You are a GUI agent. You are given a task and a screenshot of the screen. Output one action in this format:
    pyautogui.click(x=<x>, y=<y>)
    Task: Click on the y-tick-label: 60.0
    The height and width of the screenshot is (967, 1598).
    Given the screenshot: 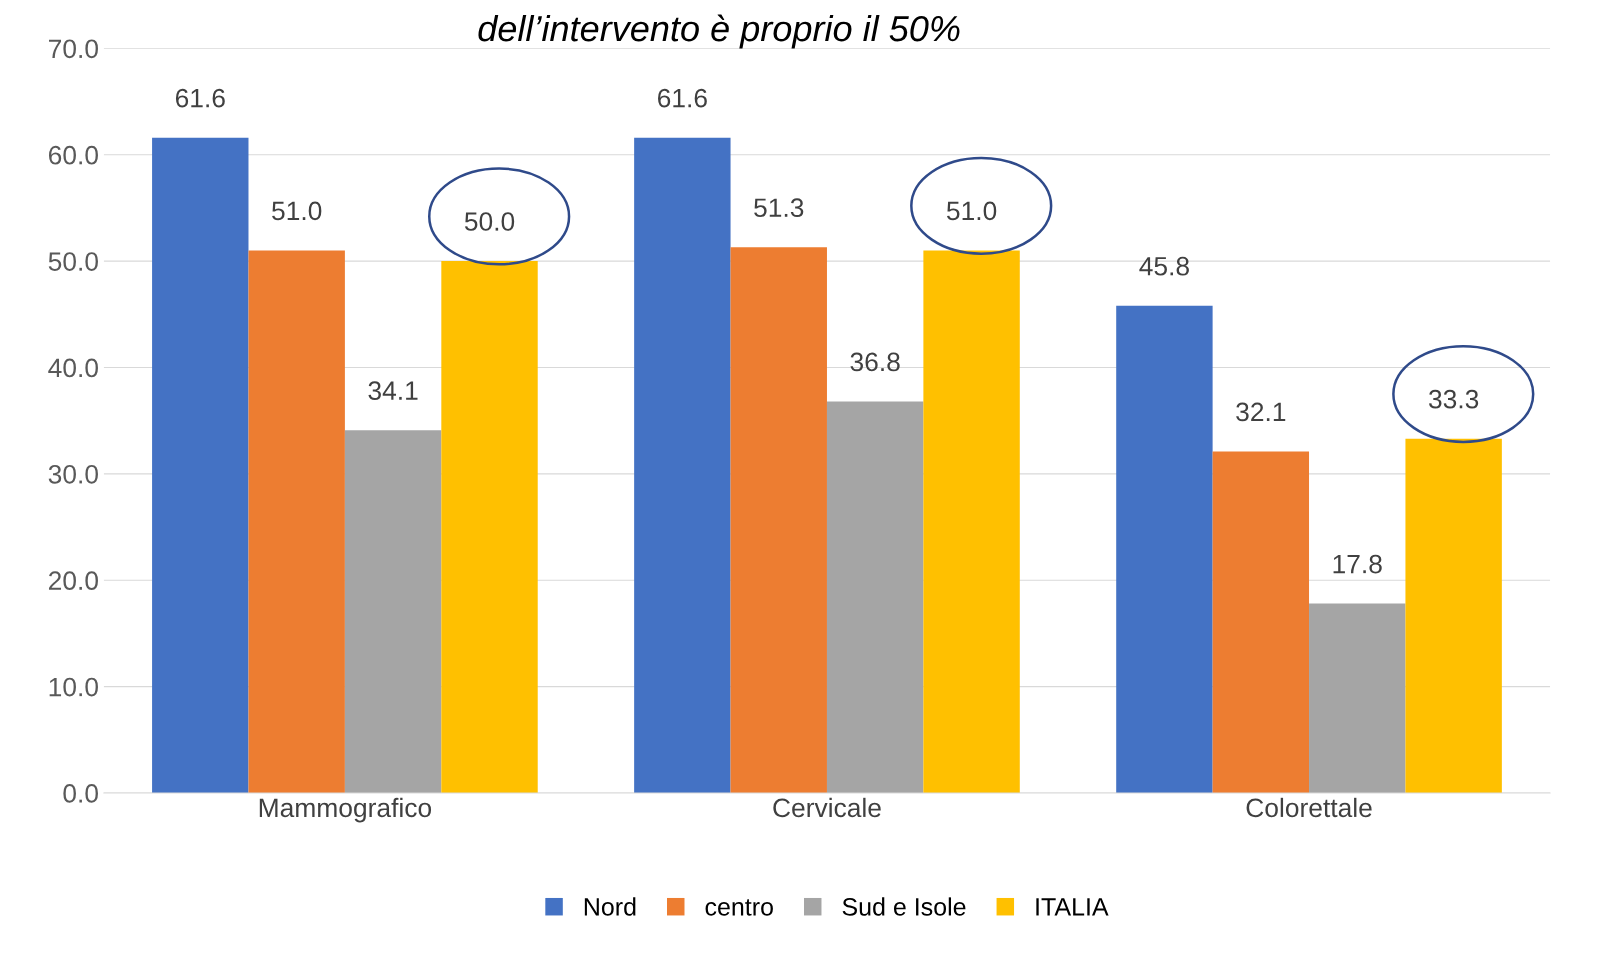 What is the action you would take?
    pyautogui.click(x=73, y=155)
    